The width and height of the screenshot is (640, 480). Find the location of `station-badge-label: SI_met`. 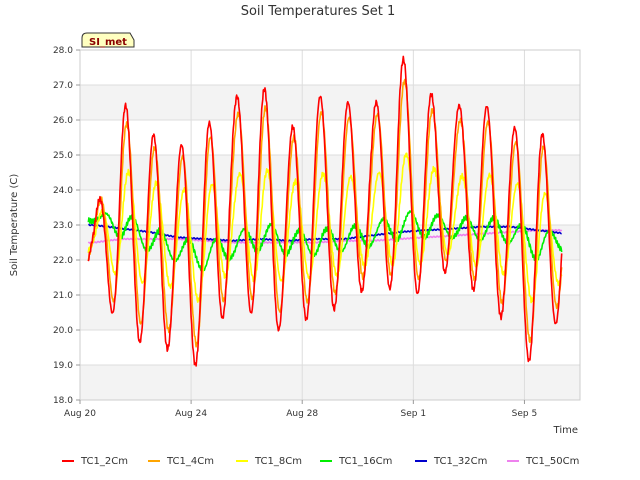

station-badge-label: SI_met is located at coordinates (108, 42).